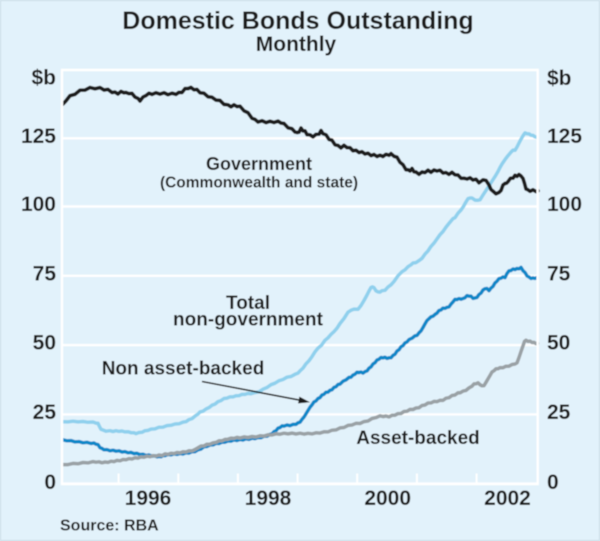 This screenshot has width=600, height=541. Describe the element at coordinates (507, 498) in the screenshot. I see `svg-text: 2002` at that location.